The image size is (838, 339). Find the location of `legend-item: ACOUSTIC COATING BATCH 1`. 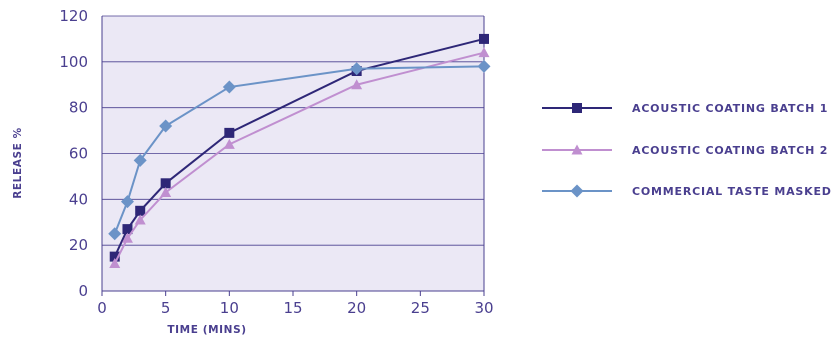

legend-item: ACOUSTIC COATING BATCH 1 is located at coordinates (685, 108).